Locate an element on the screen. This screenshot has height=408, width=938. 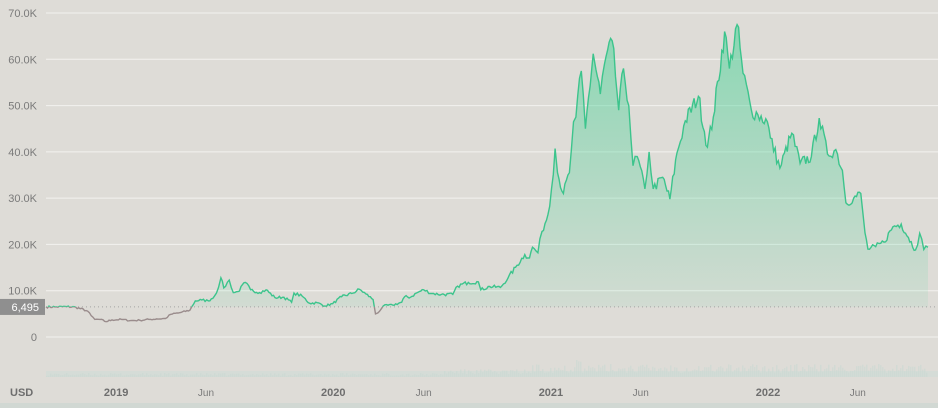
y-tick-label: 50.0K is located at coordinates (22, 107).